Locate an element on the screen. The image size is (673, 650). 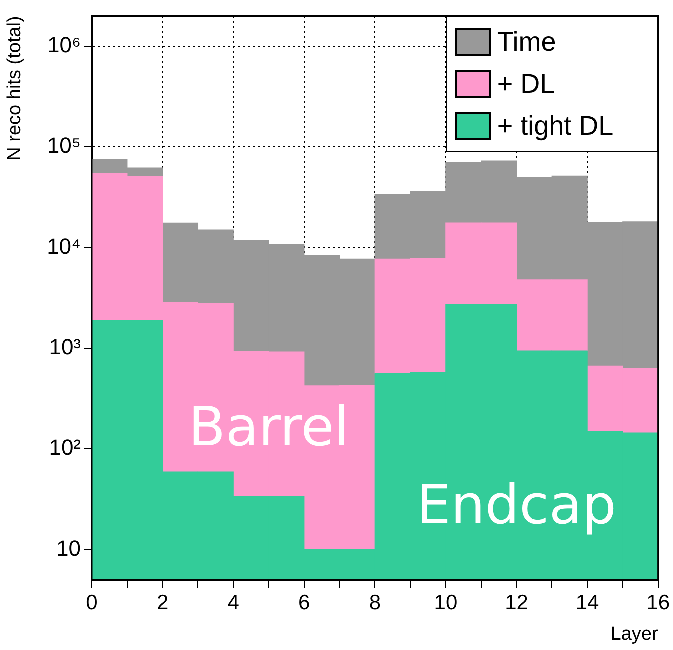
legend-label: + tight DL is located at coordinates (555, 126).